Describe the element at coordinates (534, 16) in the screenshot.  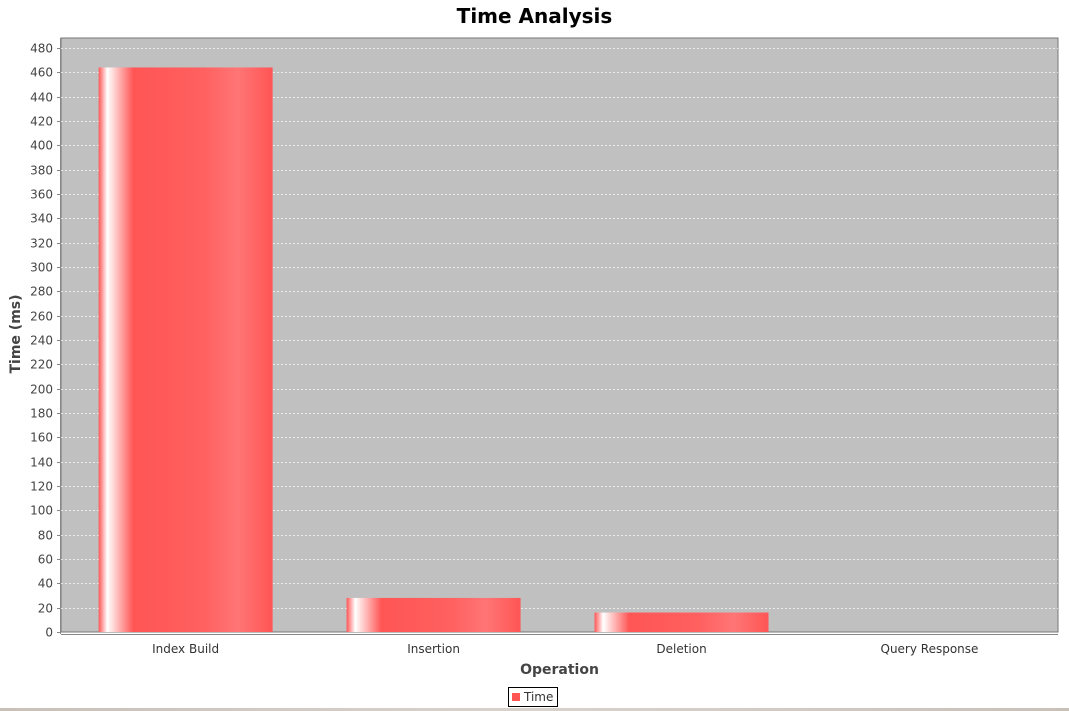
I see `chart-title: Time Analysis` at that location.